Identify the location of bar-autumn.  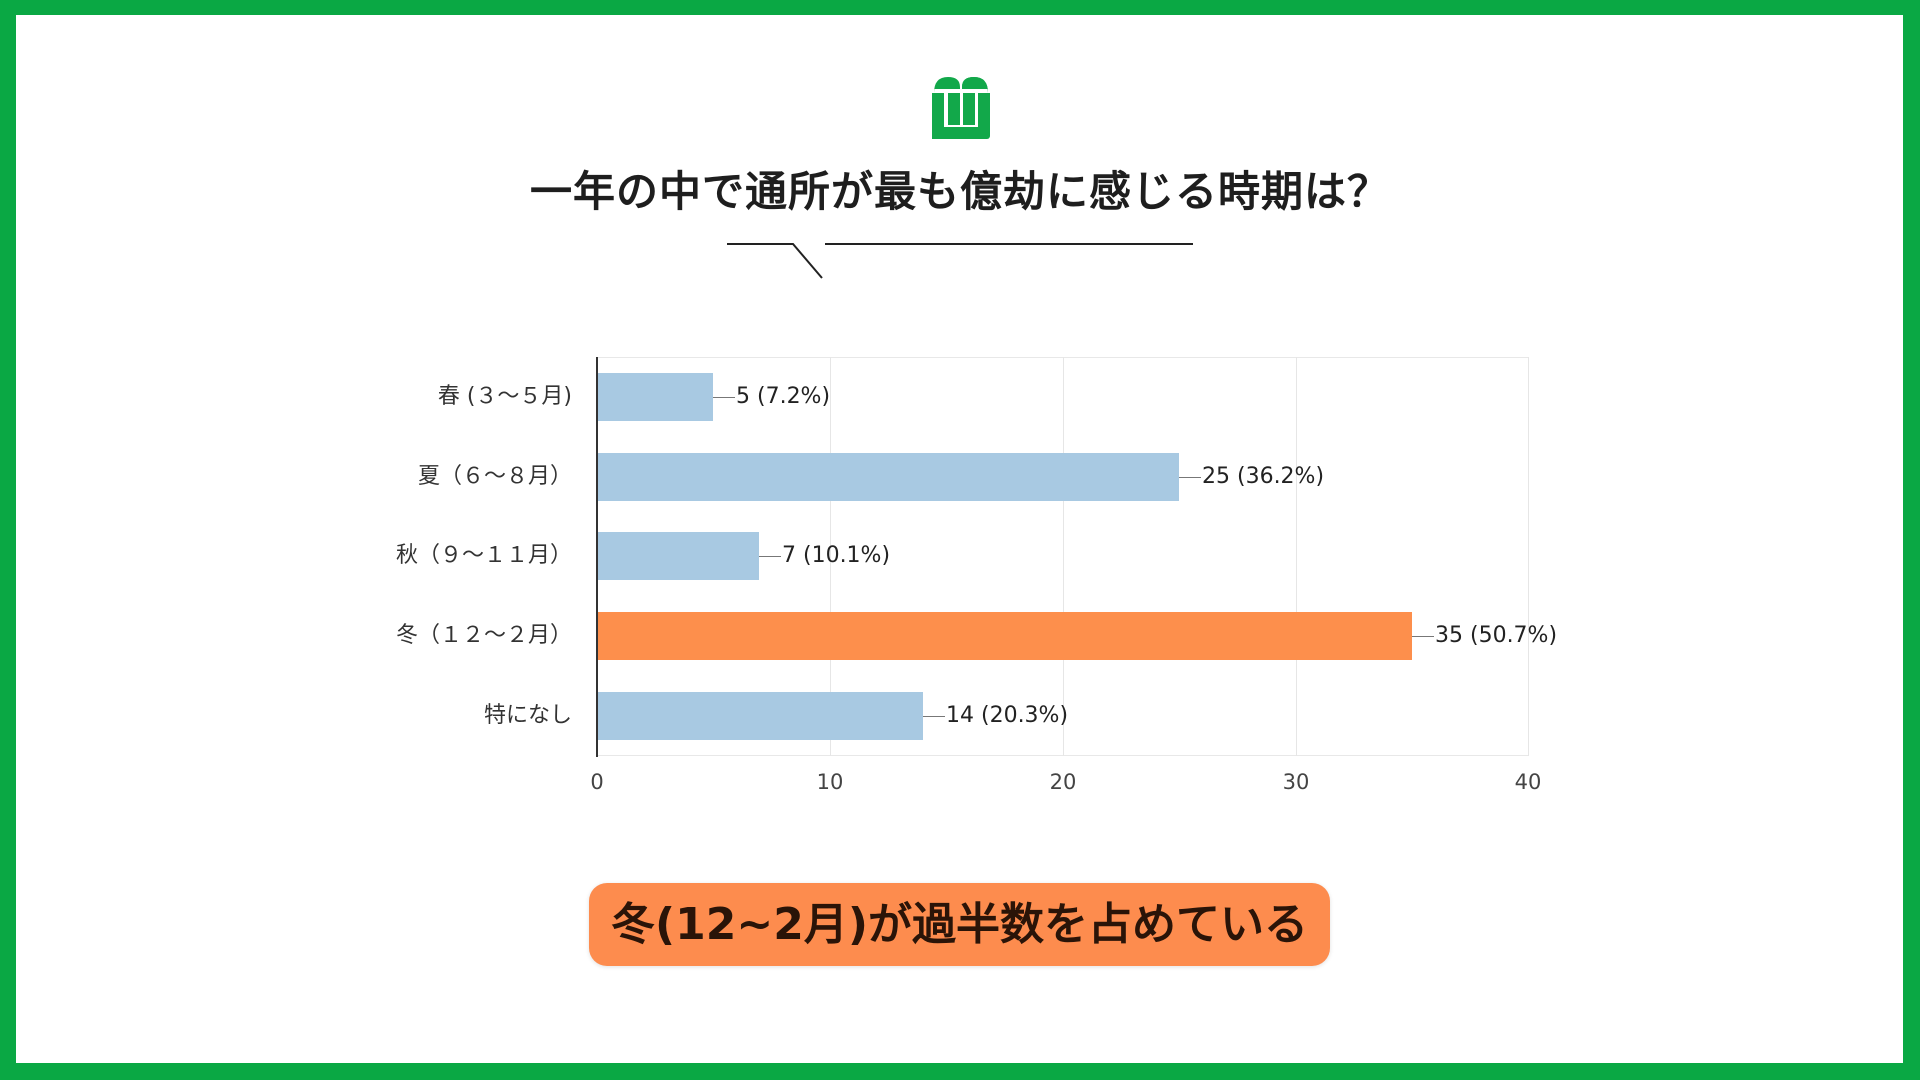
(678, 556).